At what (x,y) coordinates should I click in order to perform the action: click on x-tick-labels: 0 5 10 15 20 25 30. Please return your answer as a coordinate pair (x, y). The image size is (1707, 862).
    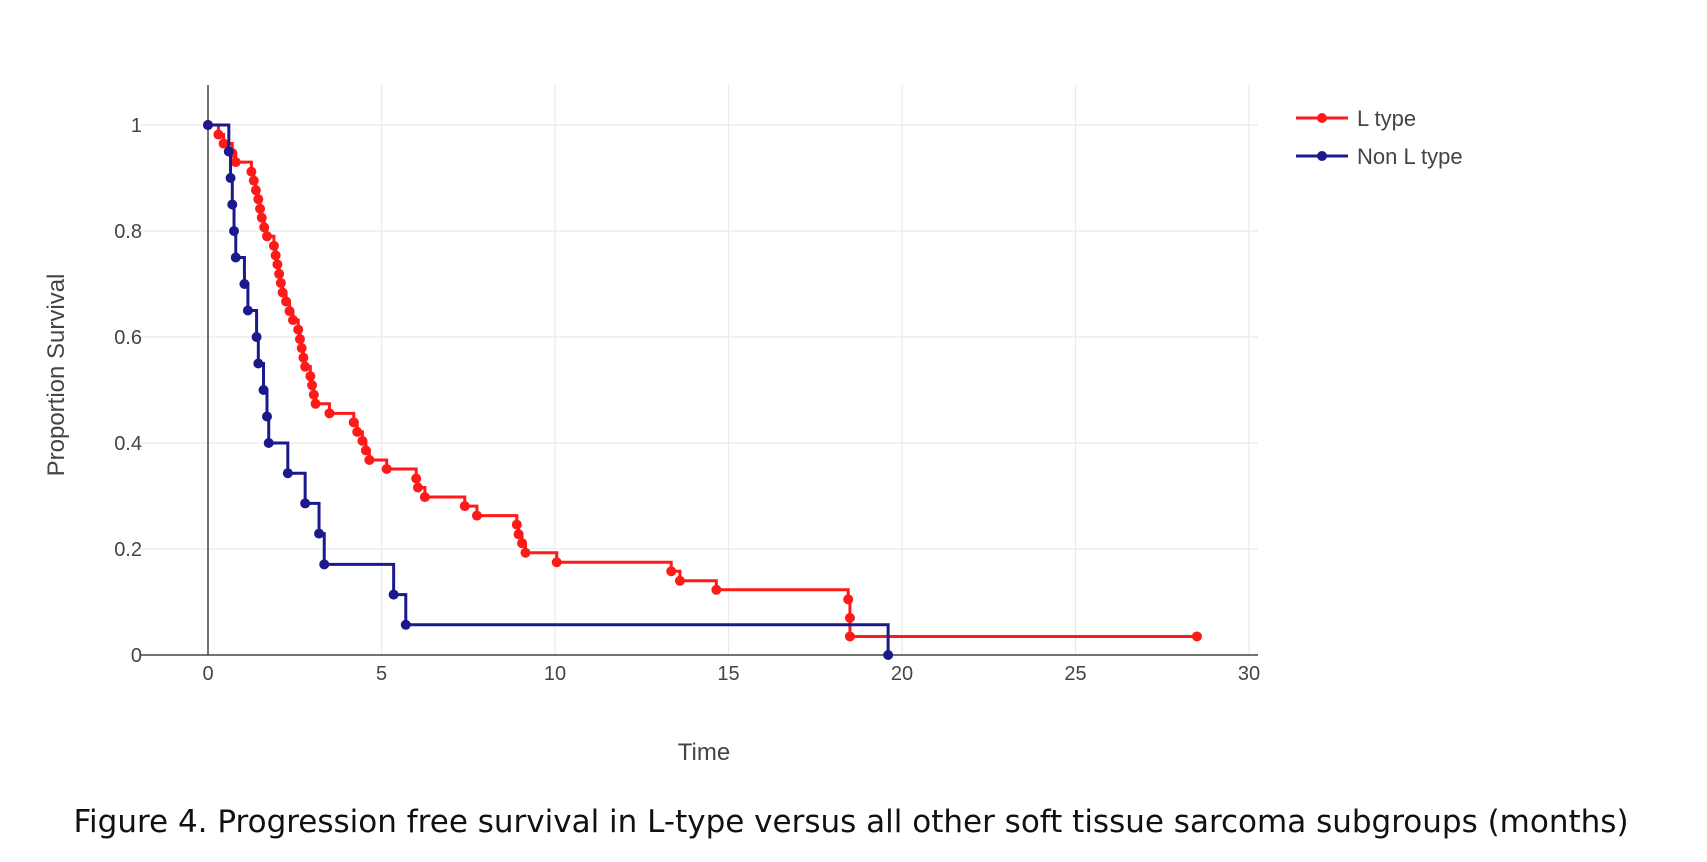
    Looking at the image, I should click on (731, 674).